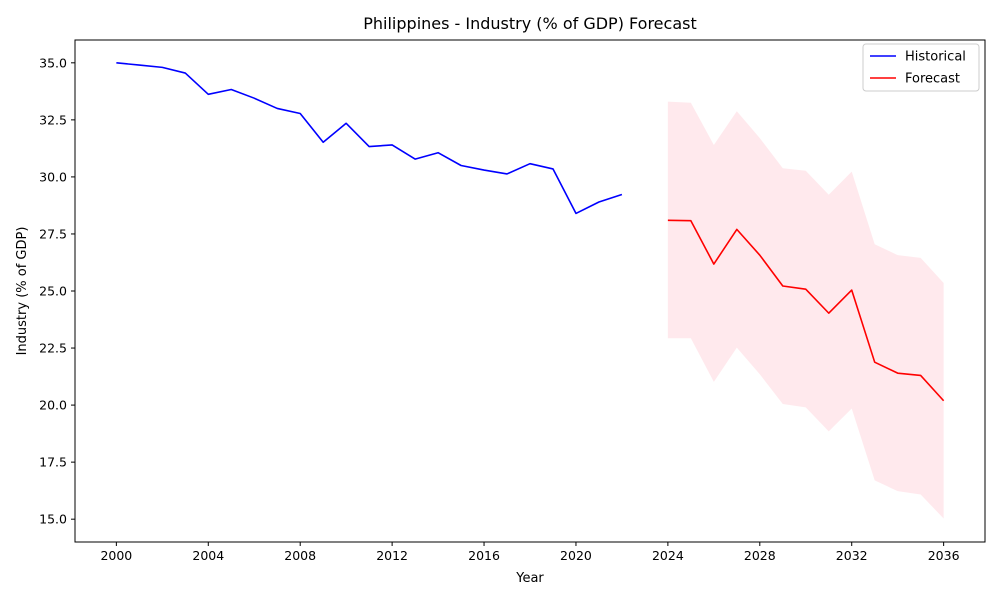 The image size is (1000, 600). I want to click on series-line-forecast, so click(806, 310).